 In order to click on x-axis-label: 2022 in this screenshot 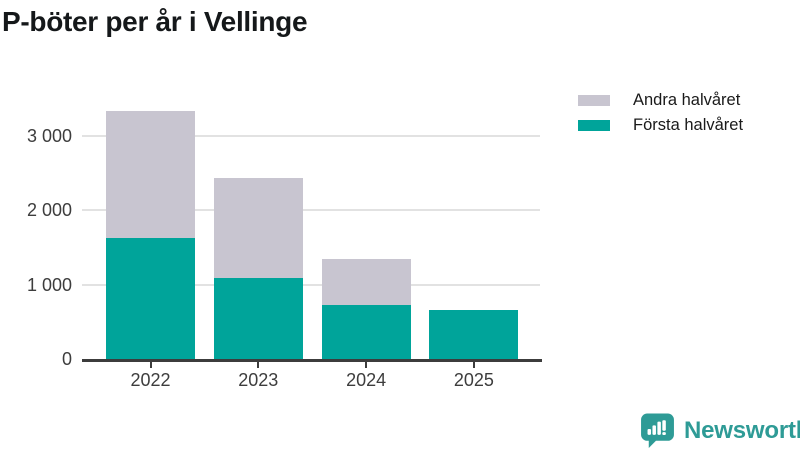, I will do `click(150, 380)`.